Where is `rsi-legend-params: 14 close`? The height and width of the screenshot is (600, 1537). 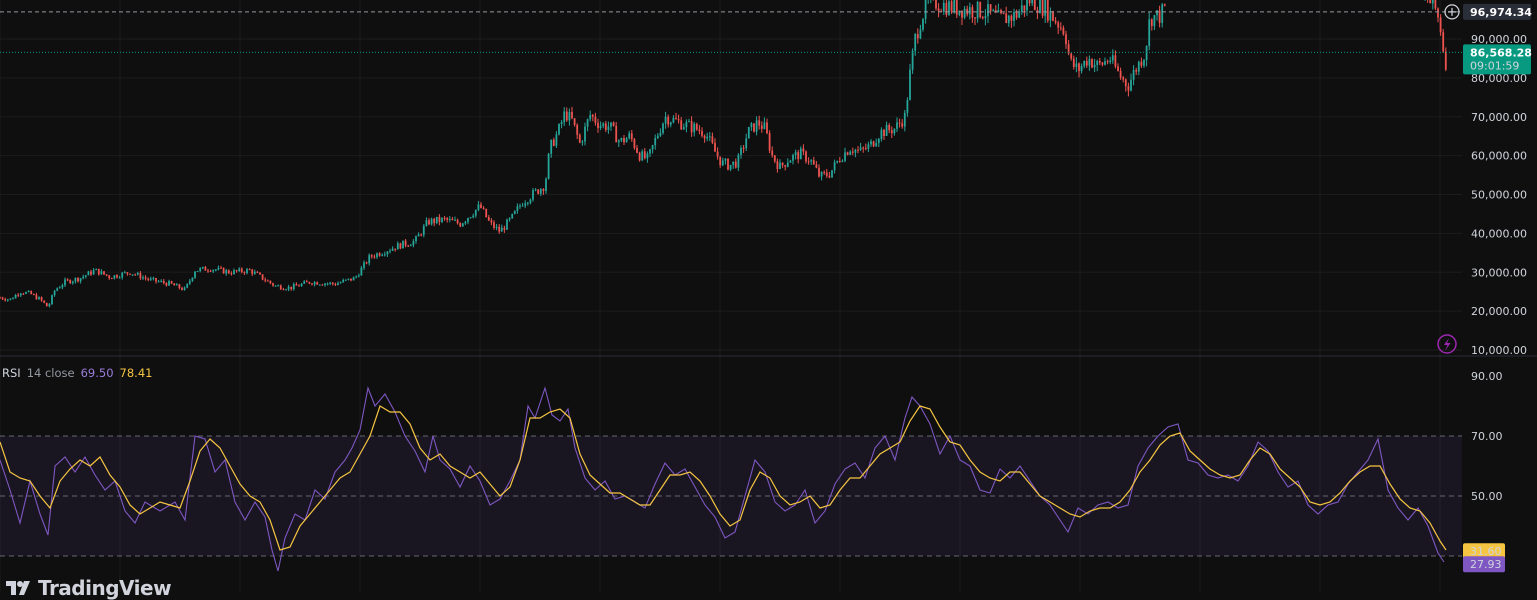
rsi-legend-params: 14 close is located at coordinates (50, 373).